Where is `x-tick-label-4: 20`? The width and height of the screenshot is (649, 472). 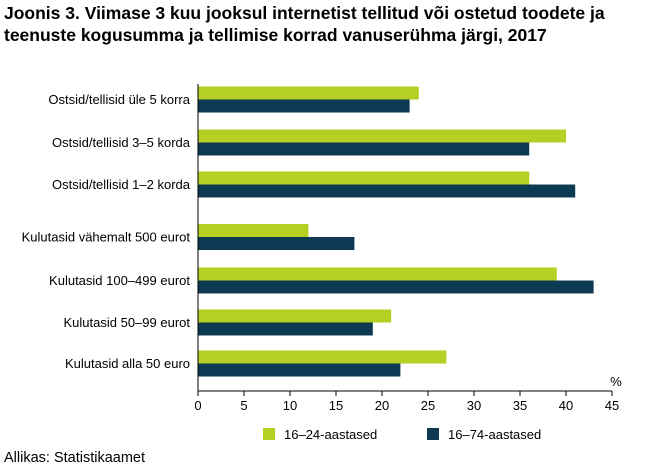
x-tick-label-4: 20 is located at coordinates (382, 405).